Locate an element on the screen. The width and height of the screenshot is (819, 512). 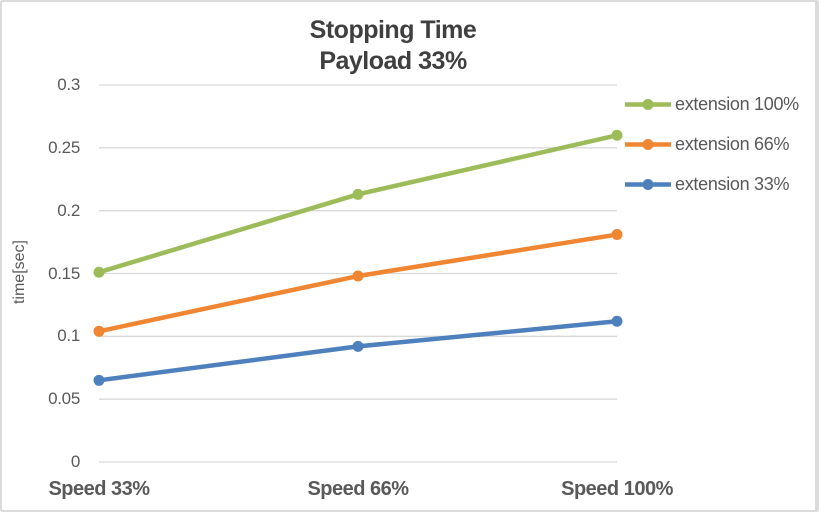
chart-title-line1: Stopping Time is located at coordinates (393, 30).